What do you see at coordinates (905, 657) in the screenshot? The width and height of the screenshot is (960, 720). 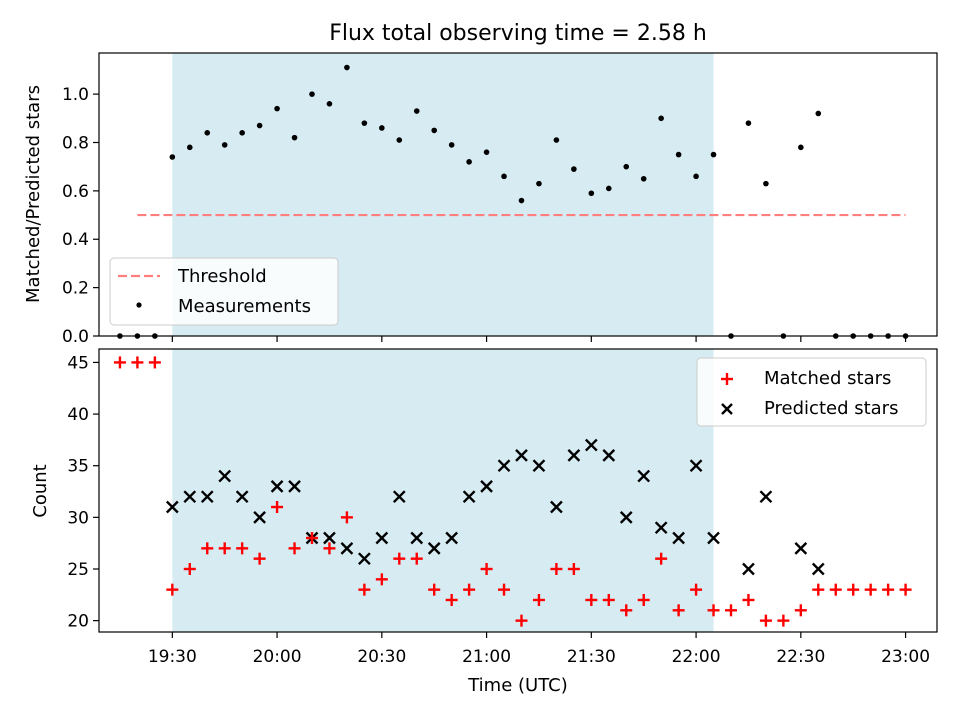 I see `x-tick-label: 23:00` at bounding box center [905, 657].